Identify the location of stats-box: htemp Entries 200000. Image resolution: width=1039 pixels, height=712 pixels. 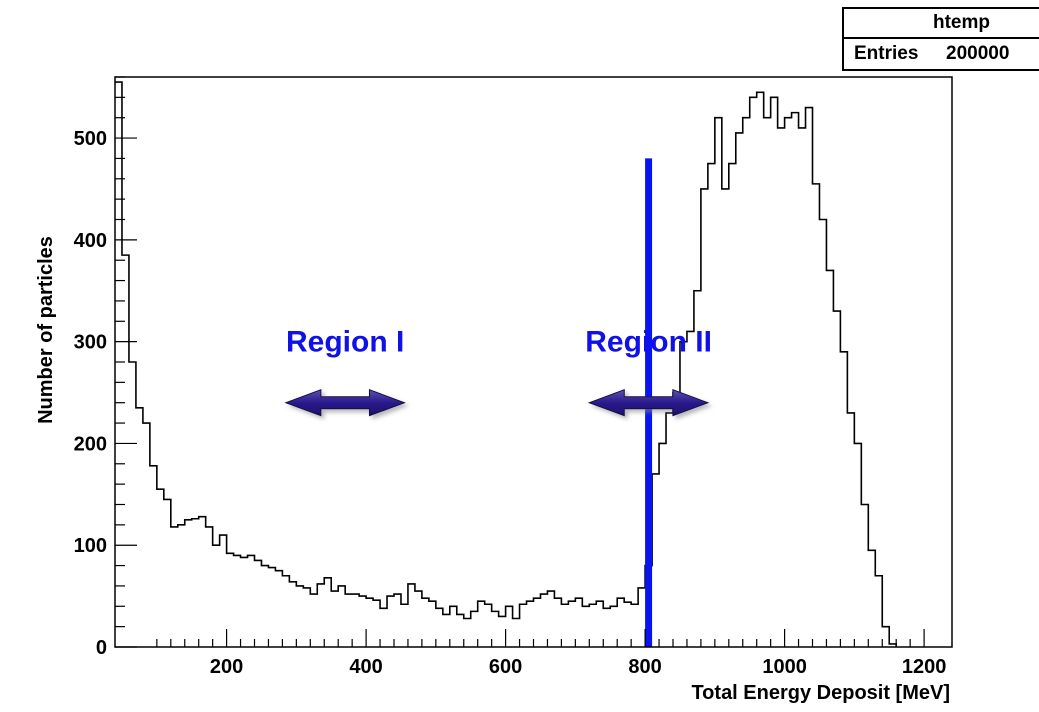
(940, 39).